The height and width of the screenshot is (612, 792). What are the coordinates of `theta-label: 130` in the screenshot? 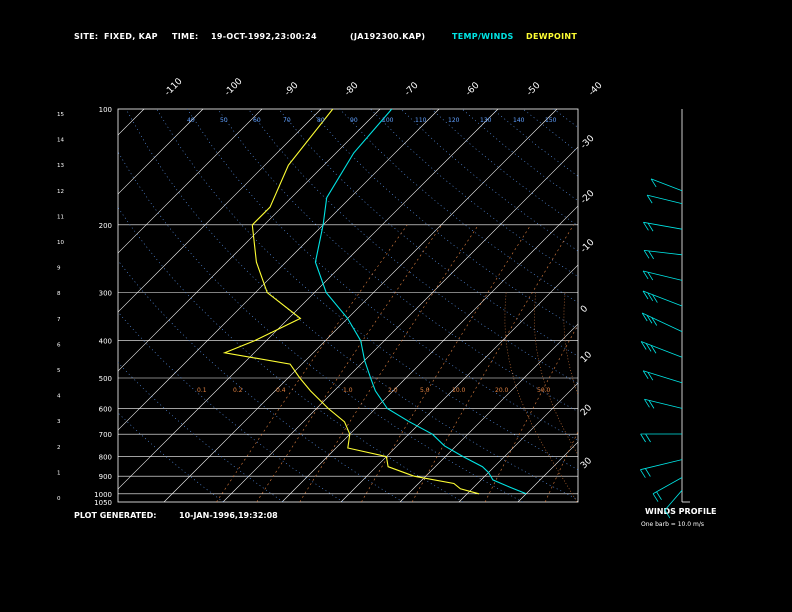 It's located at (486, 120).